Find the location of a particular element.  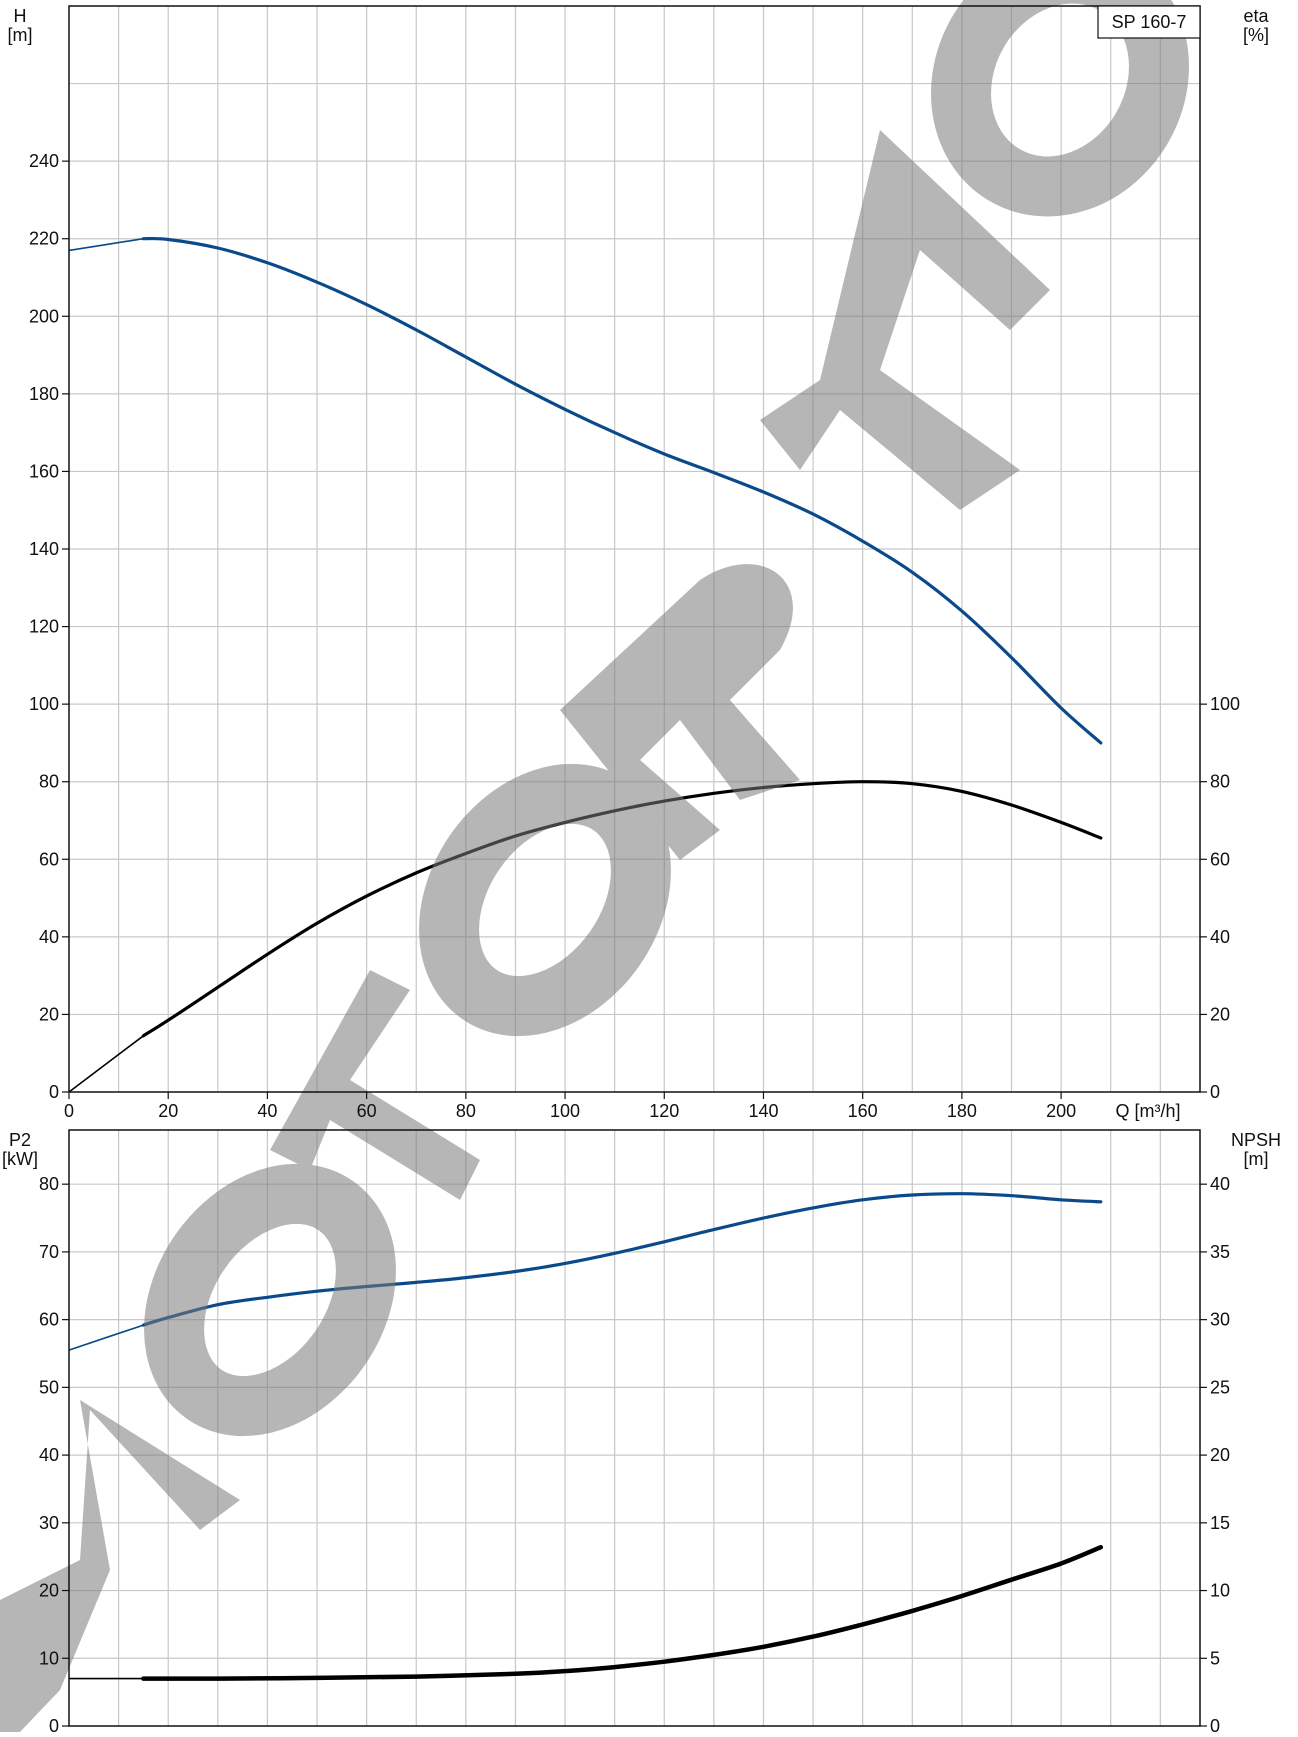

panel-1-left-tick-label: 240 is located at coordinates (44, 161).